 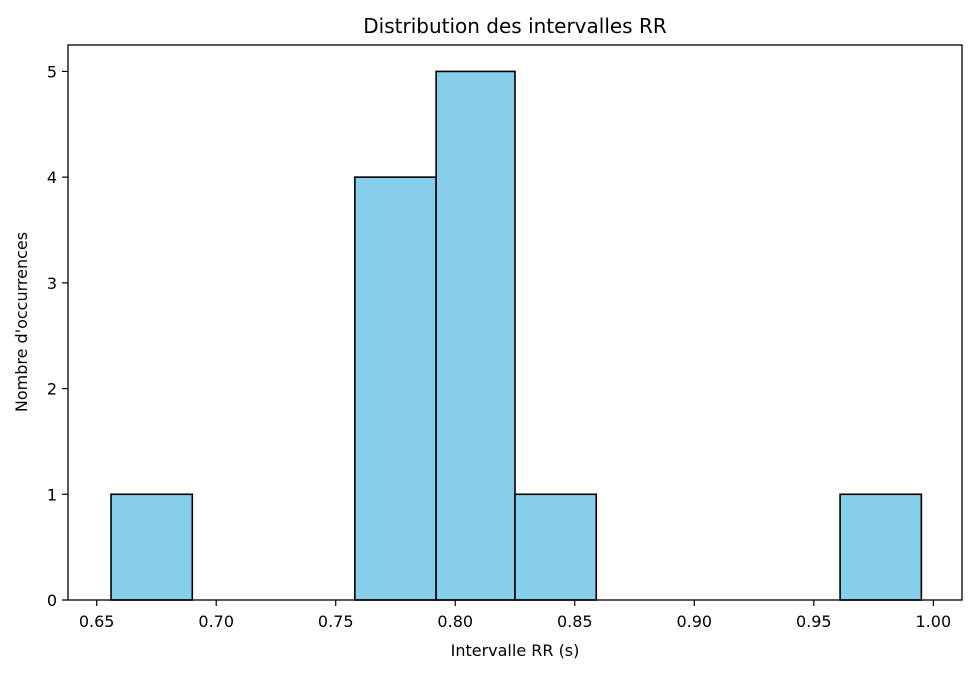 I want to click on x-axis: 0.65 0.70 0.75 0.80 0.85 0.90 0.95 1.00, so click(x=515, y=615).